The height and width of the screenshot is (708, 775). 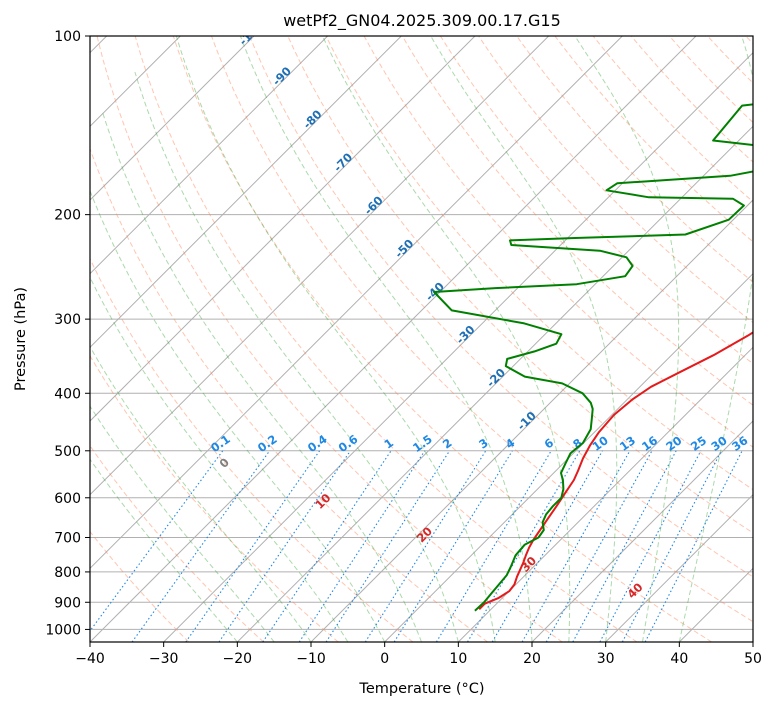 What do you see at coordinates (67, 320) in the screenshot?
I see `y-tick-label: 300` at bounding box center [67, 320].